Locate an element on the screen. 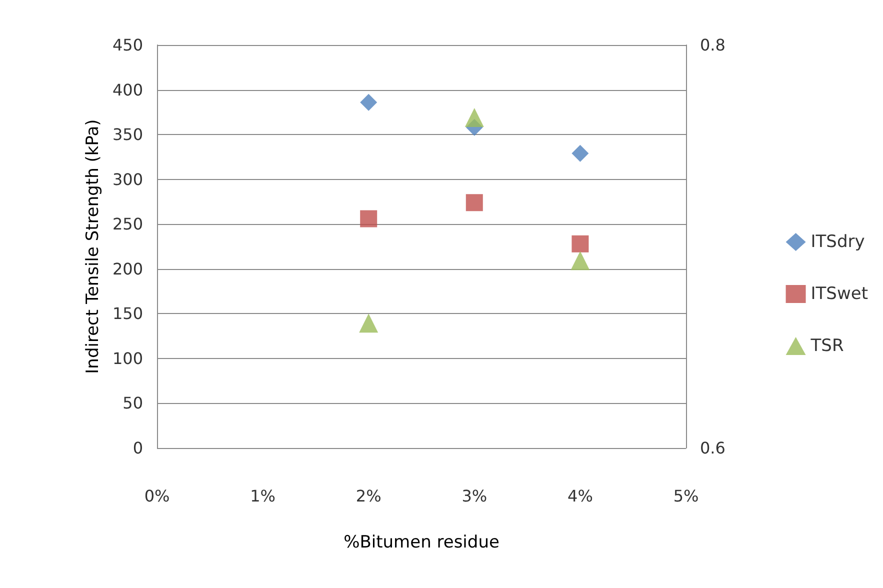  y2-tick-label: 0.6 is located at coordinates (713, 448).